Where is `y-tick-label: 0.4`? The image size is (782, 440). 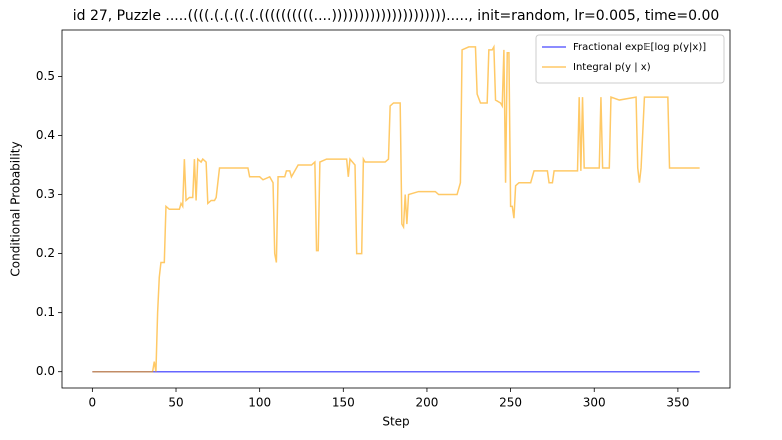 y-tick-label: 0.4 is located at coordinates (45, 135).